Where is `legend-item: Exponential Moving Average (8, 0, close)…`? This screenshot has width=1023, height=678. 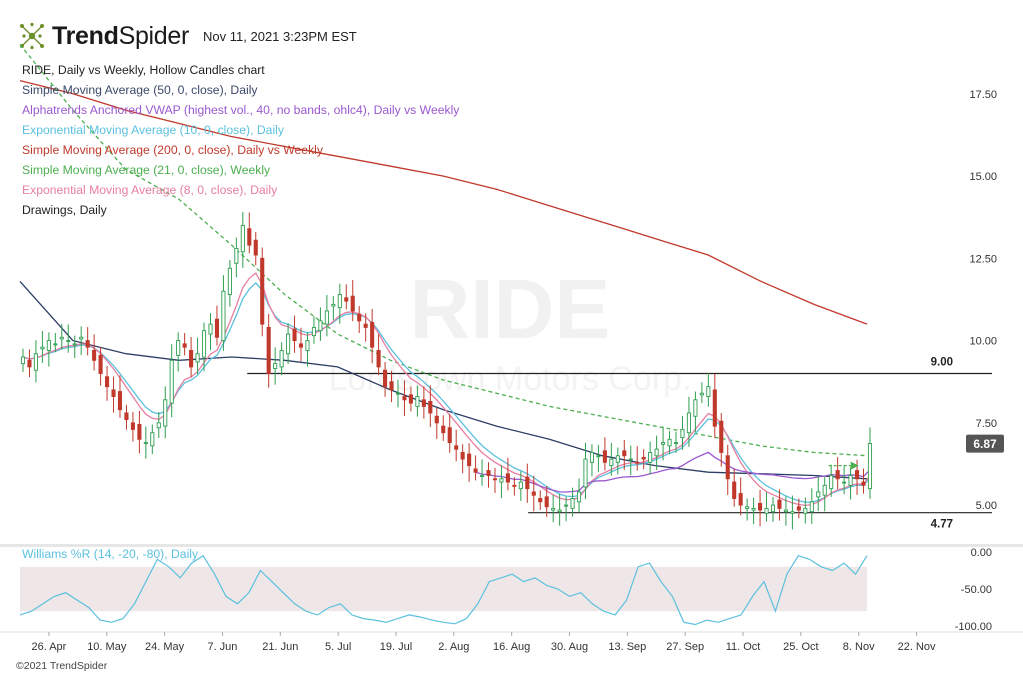 legend-item: Exponential Moving Average (8, 0, close)… is located at coordinates (150, 190).